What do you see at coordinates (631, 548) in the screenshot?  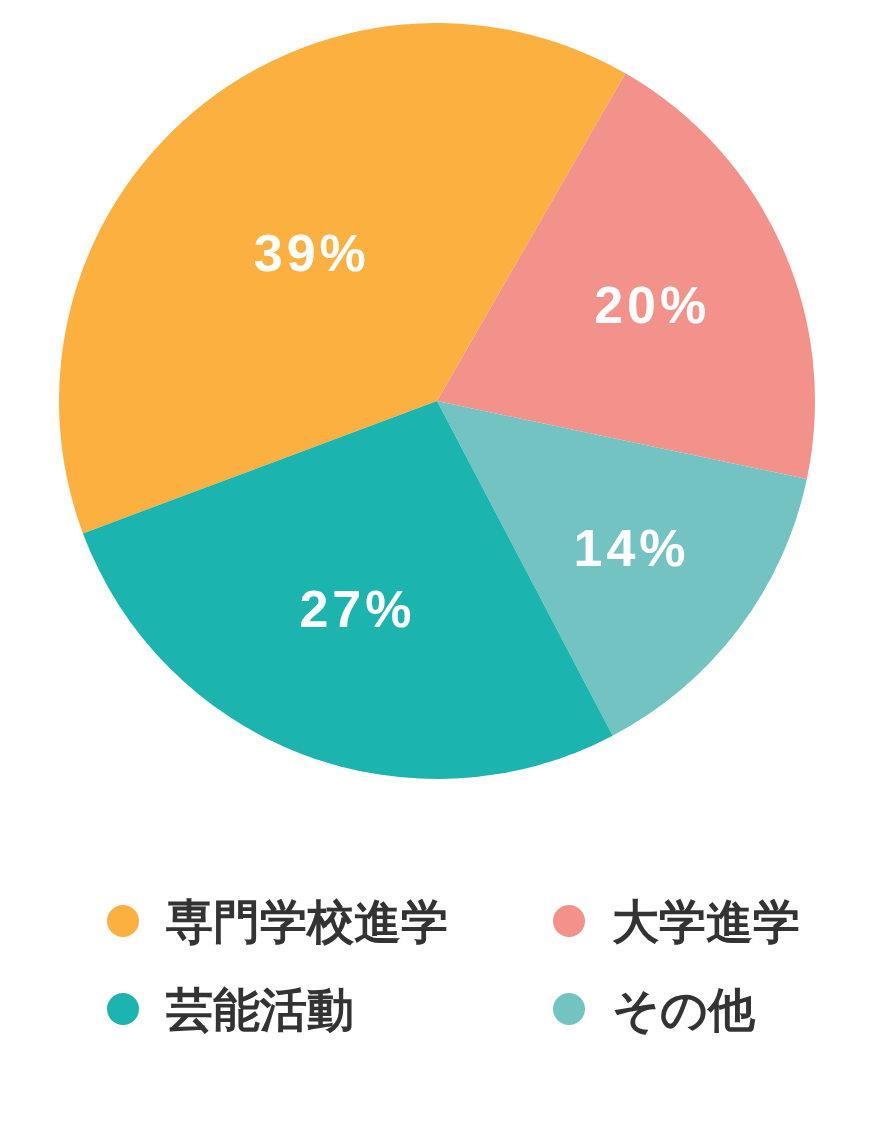 I see `data-label: 14%` at bounding box center [631, 548].